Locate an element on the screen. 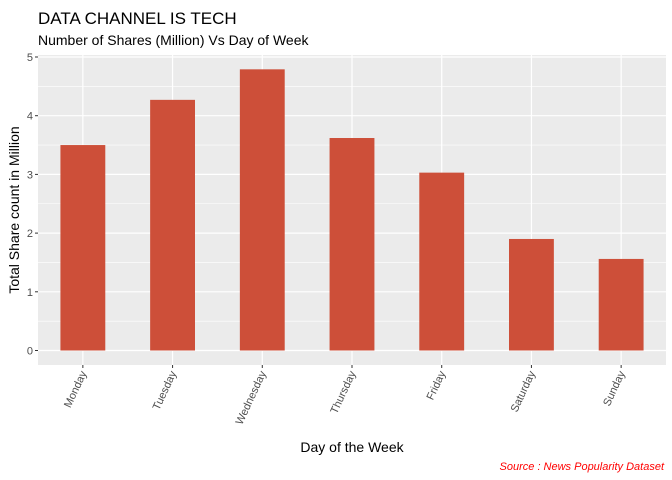 The width and height of the screenshot is (672, 480). bar-wednesday is located at coordinates (262, 210).